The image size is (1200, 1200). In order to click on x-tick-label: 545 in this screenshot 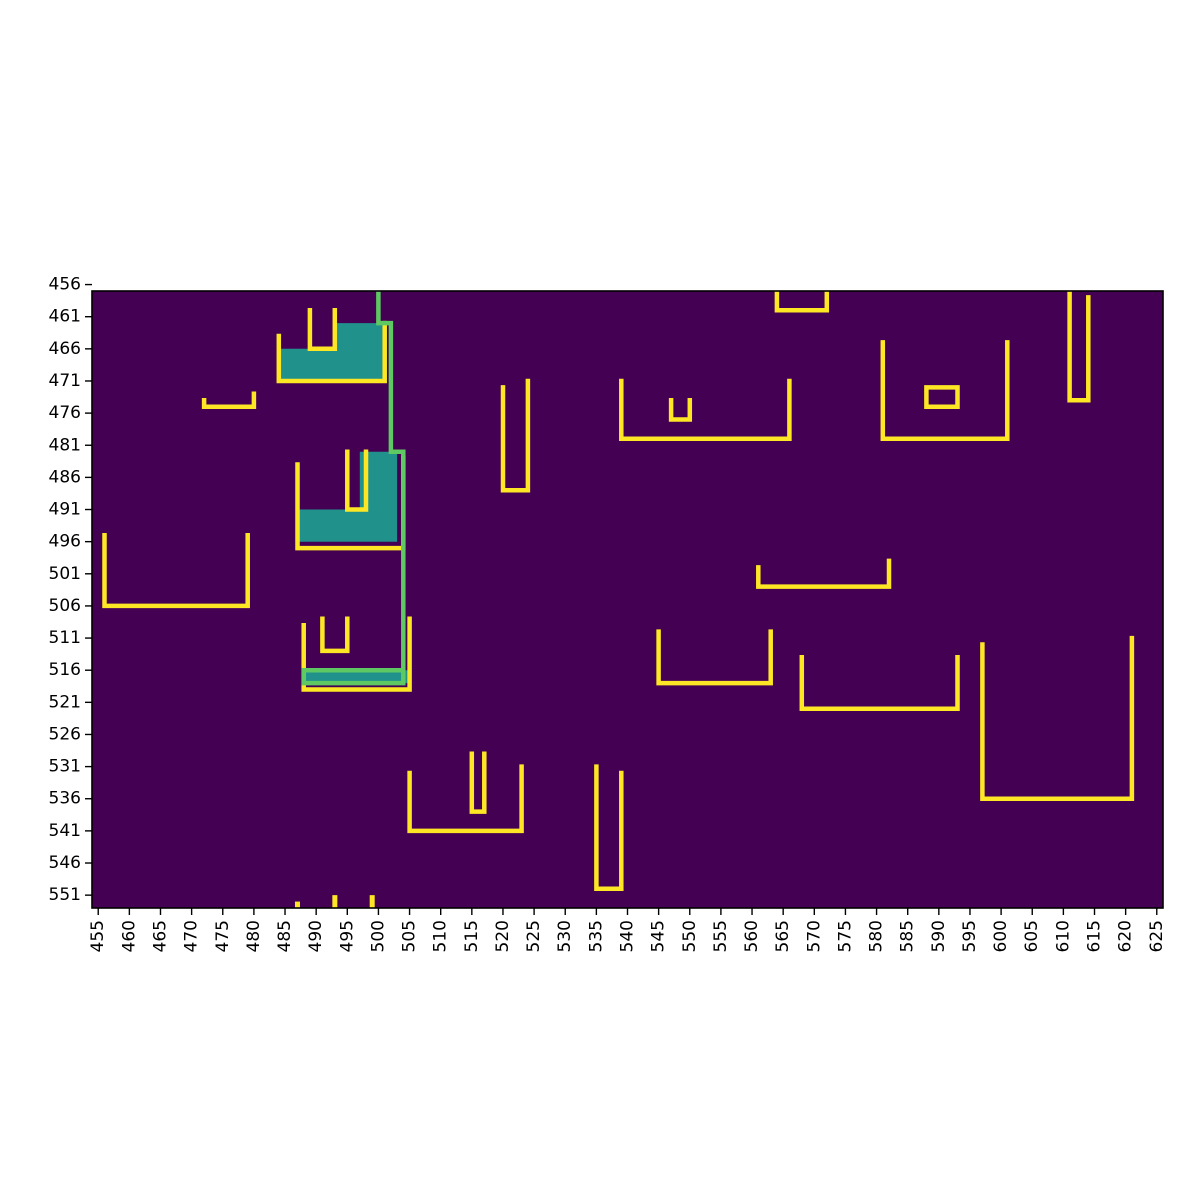, I will do `click(659, 936)`.